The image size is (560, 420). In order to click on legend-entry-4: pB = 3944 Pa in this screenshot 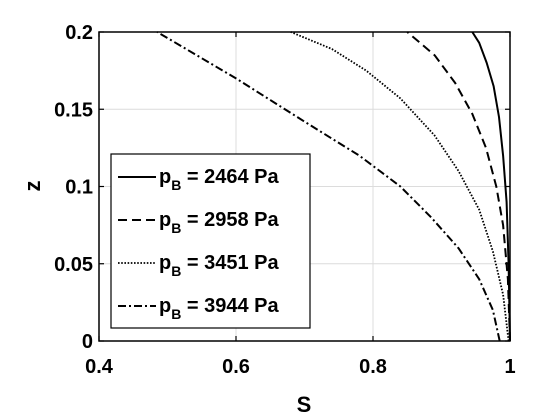, I will do `click(219, 308)`.